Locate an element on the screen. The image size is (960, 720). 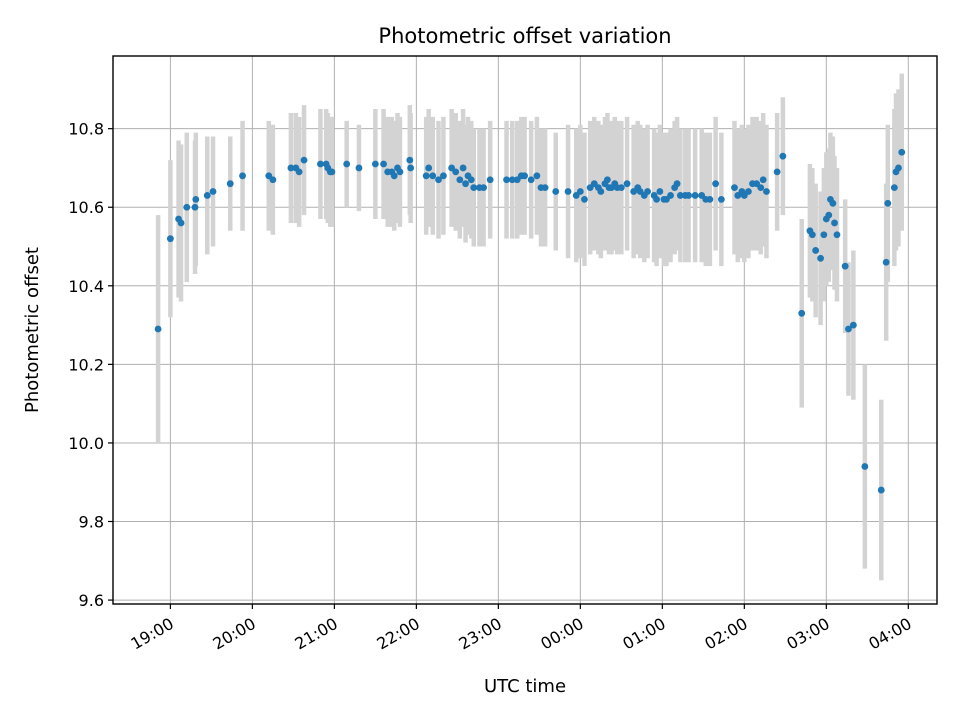
y-tick-label: 10.8 is located at coordinates (86, 129).